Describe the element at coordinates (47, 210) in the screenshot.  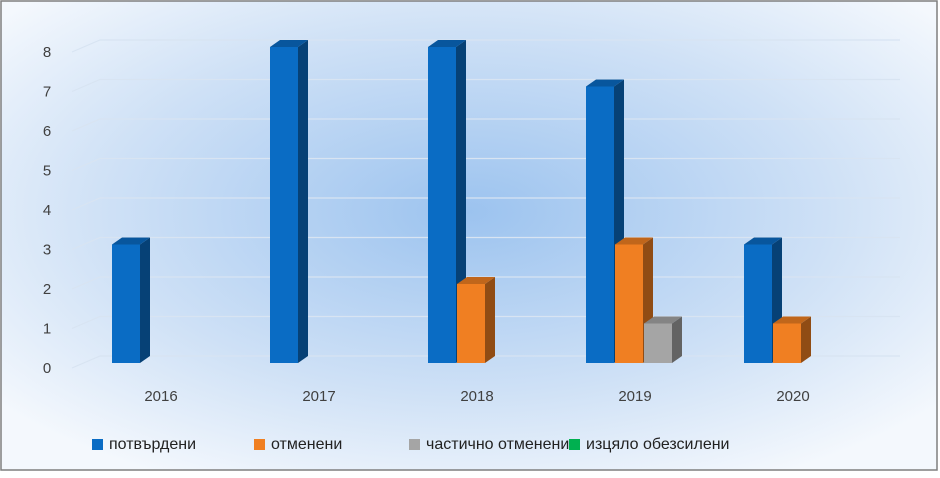
I see `y-tick-label: 4` at that location.